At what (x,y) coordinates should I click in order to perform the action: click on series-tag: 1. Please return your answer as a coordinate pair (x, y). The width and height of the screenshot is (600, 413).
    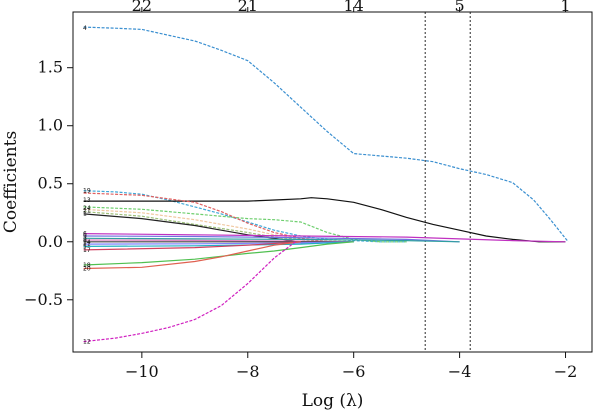
    Looking at the image, I should click on (85, 213).